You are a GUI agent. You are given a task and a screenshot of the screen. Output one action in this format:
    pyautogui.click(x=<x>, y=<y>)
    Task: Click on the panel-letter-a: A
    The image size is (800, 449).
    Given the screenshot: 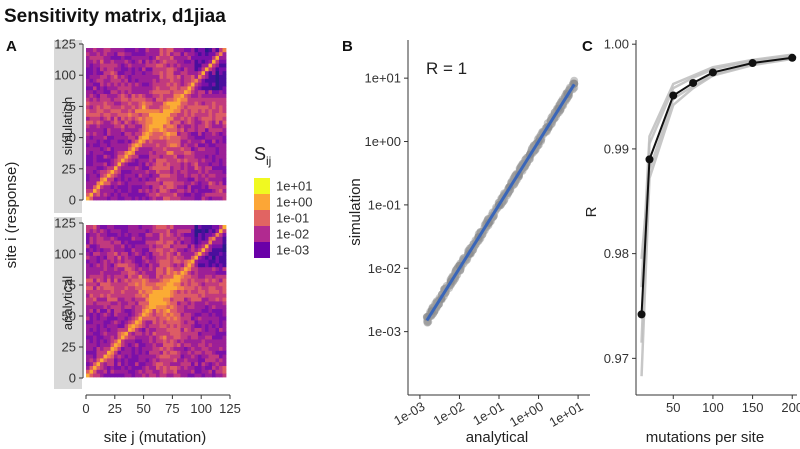 What is the action you would take?
    pyautogui.click(x=11, y=46)
    